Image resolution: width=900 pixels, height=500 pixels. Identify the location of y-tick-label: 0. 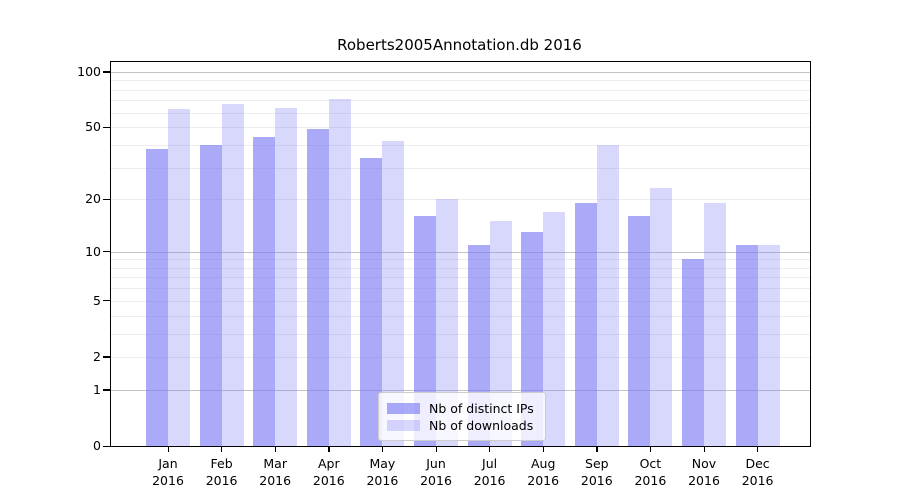
(97, 445).